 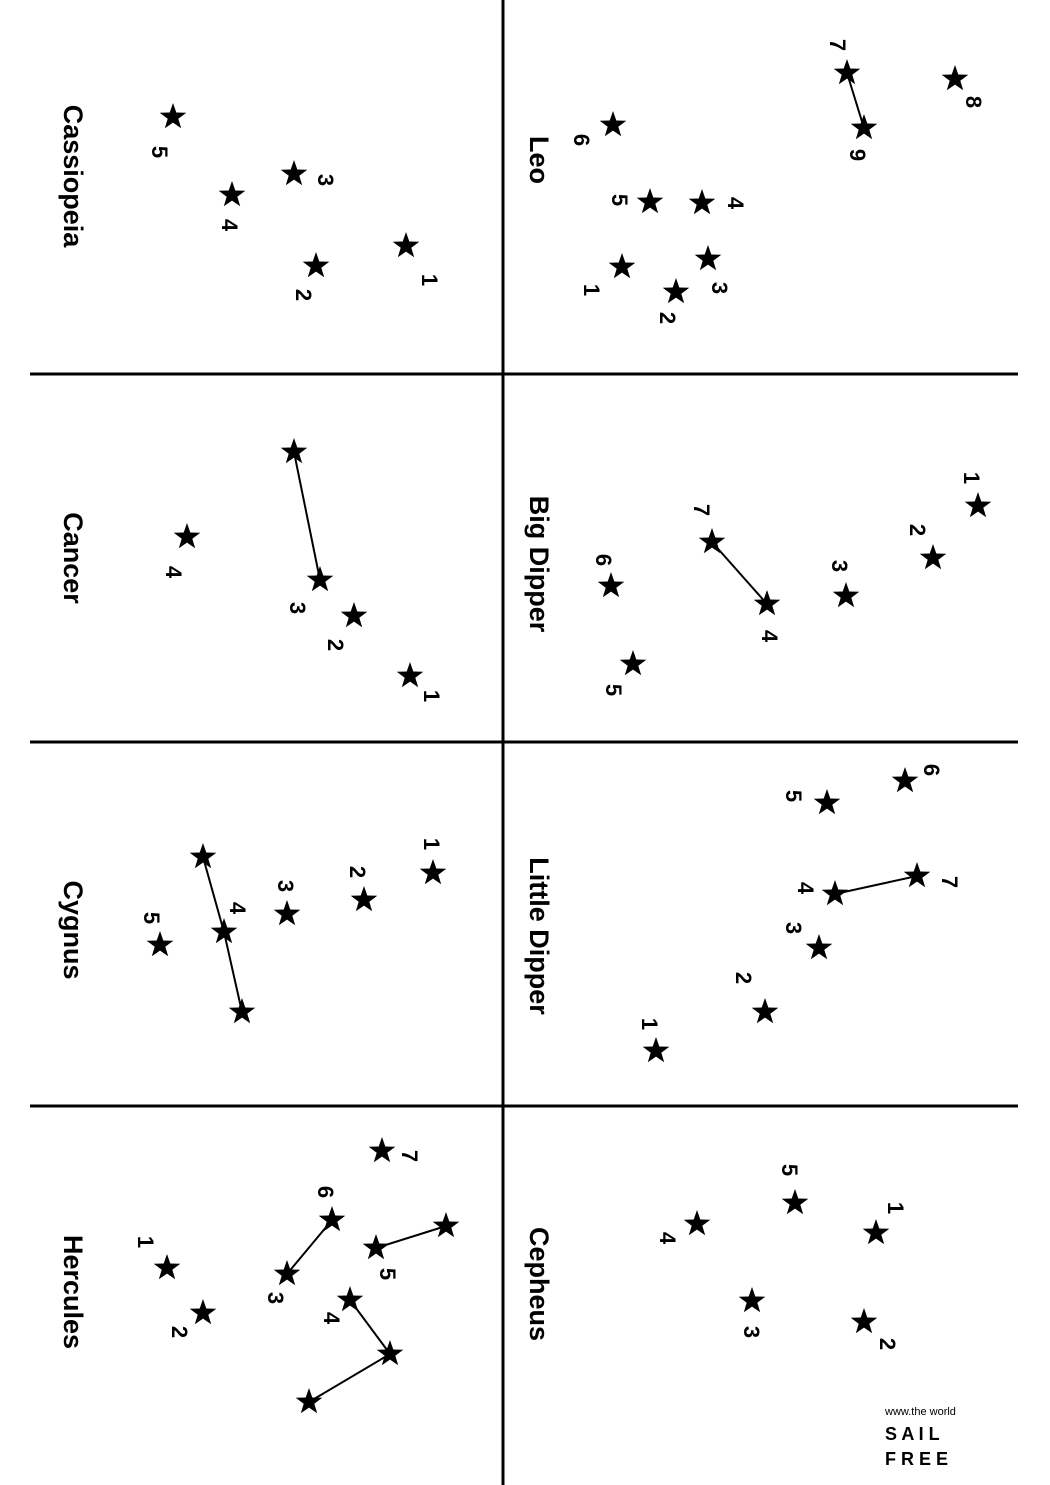 What do you see at coordinates (294, 202) in the screenshot?
I see `constellation-cassiopeia: 1 2 3 4 5` at bounding box center [294, 202].